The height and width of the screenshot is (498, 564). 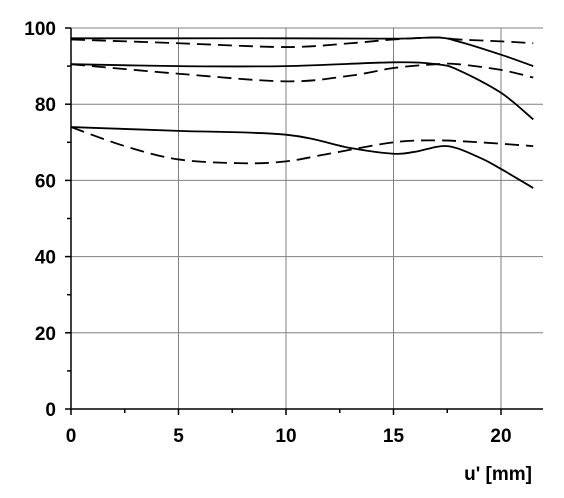 What do you see at coordinates (40, 29) in the screenshot?
I see `y-tick-label: 100` at bounding box center [40, 29].